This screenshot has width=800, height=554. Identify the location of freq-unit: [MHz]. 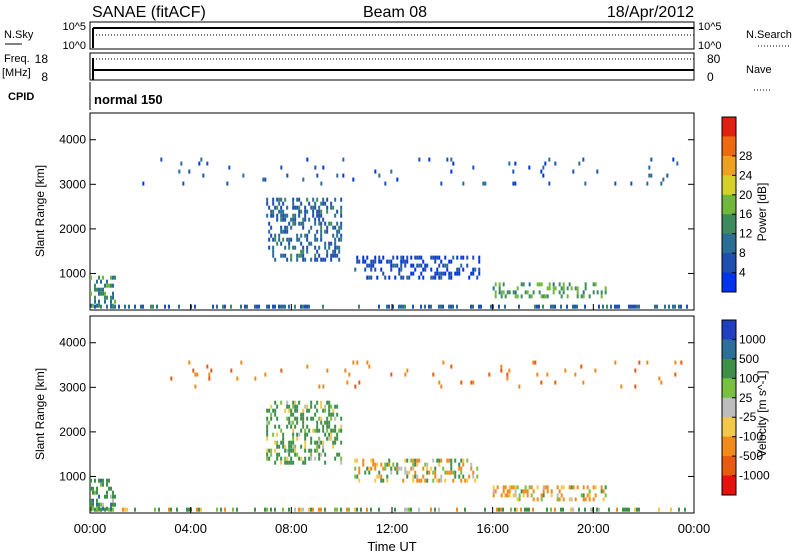
(16, 73).